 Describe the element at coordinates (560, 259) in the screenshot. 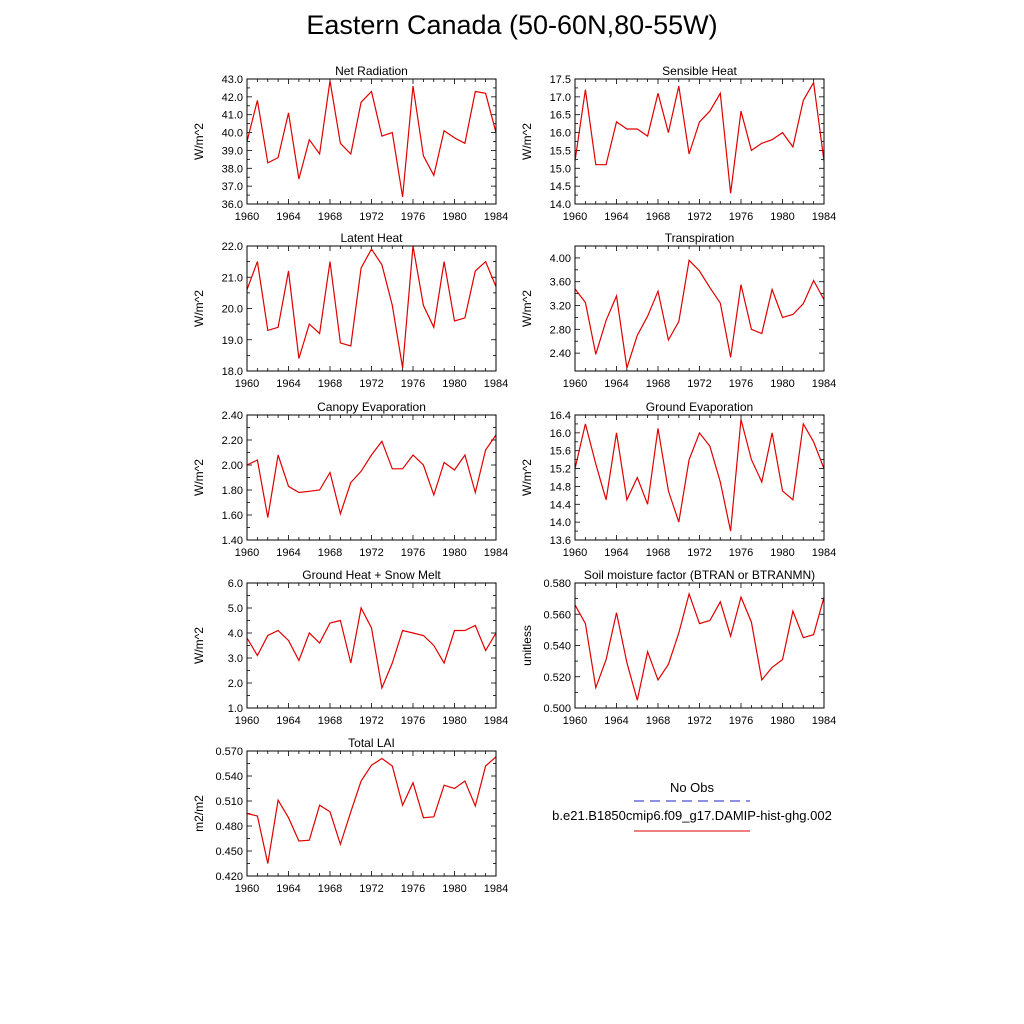

I see `y-tick-label: 4.00` at that location.